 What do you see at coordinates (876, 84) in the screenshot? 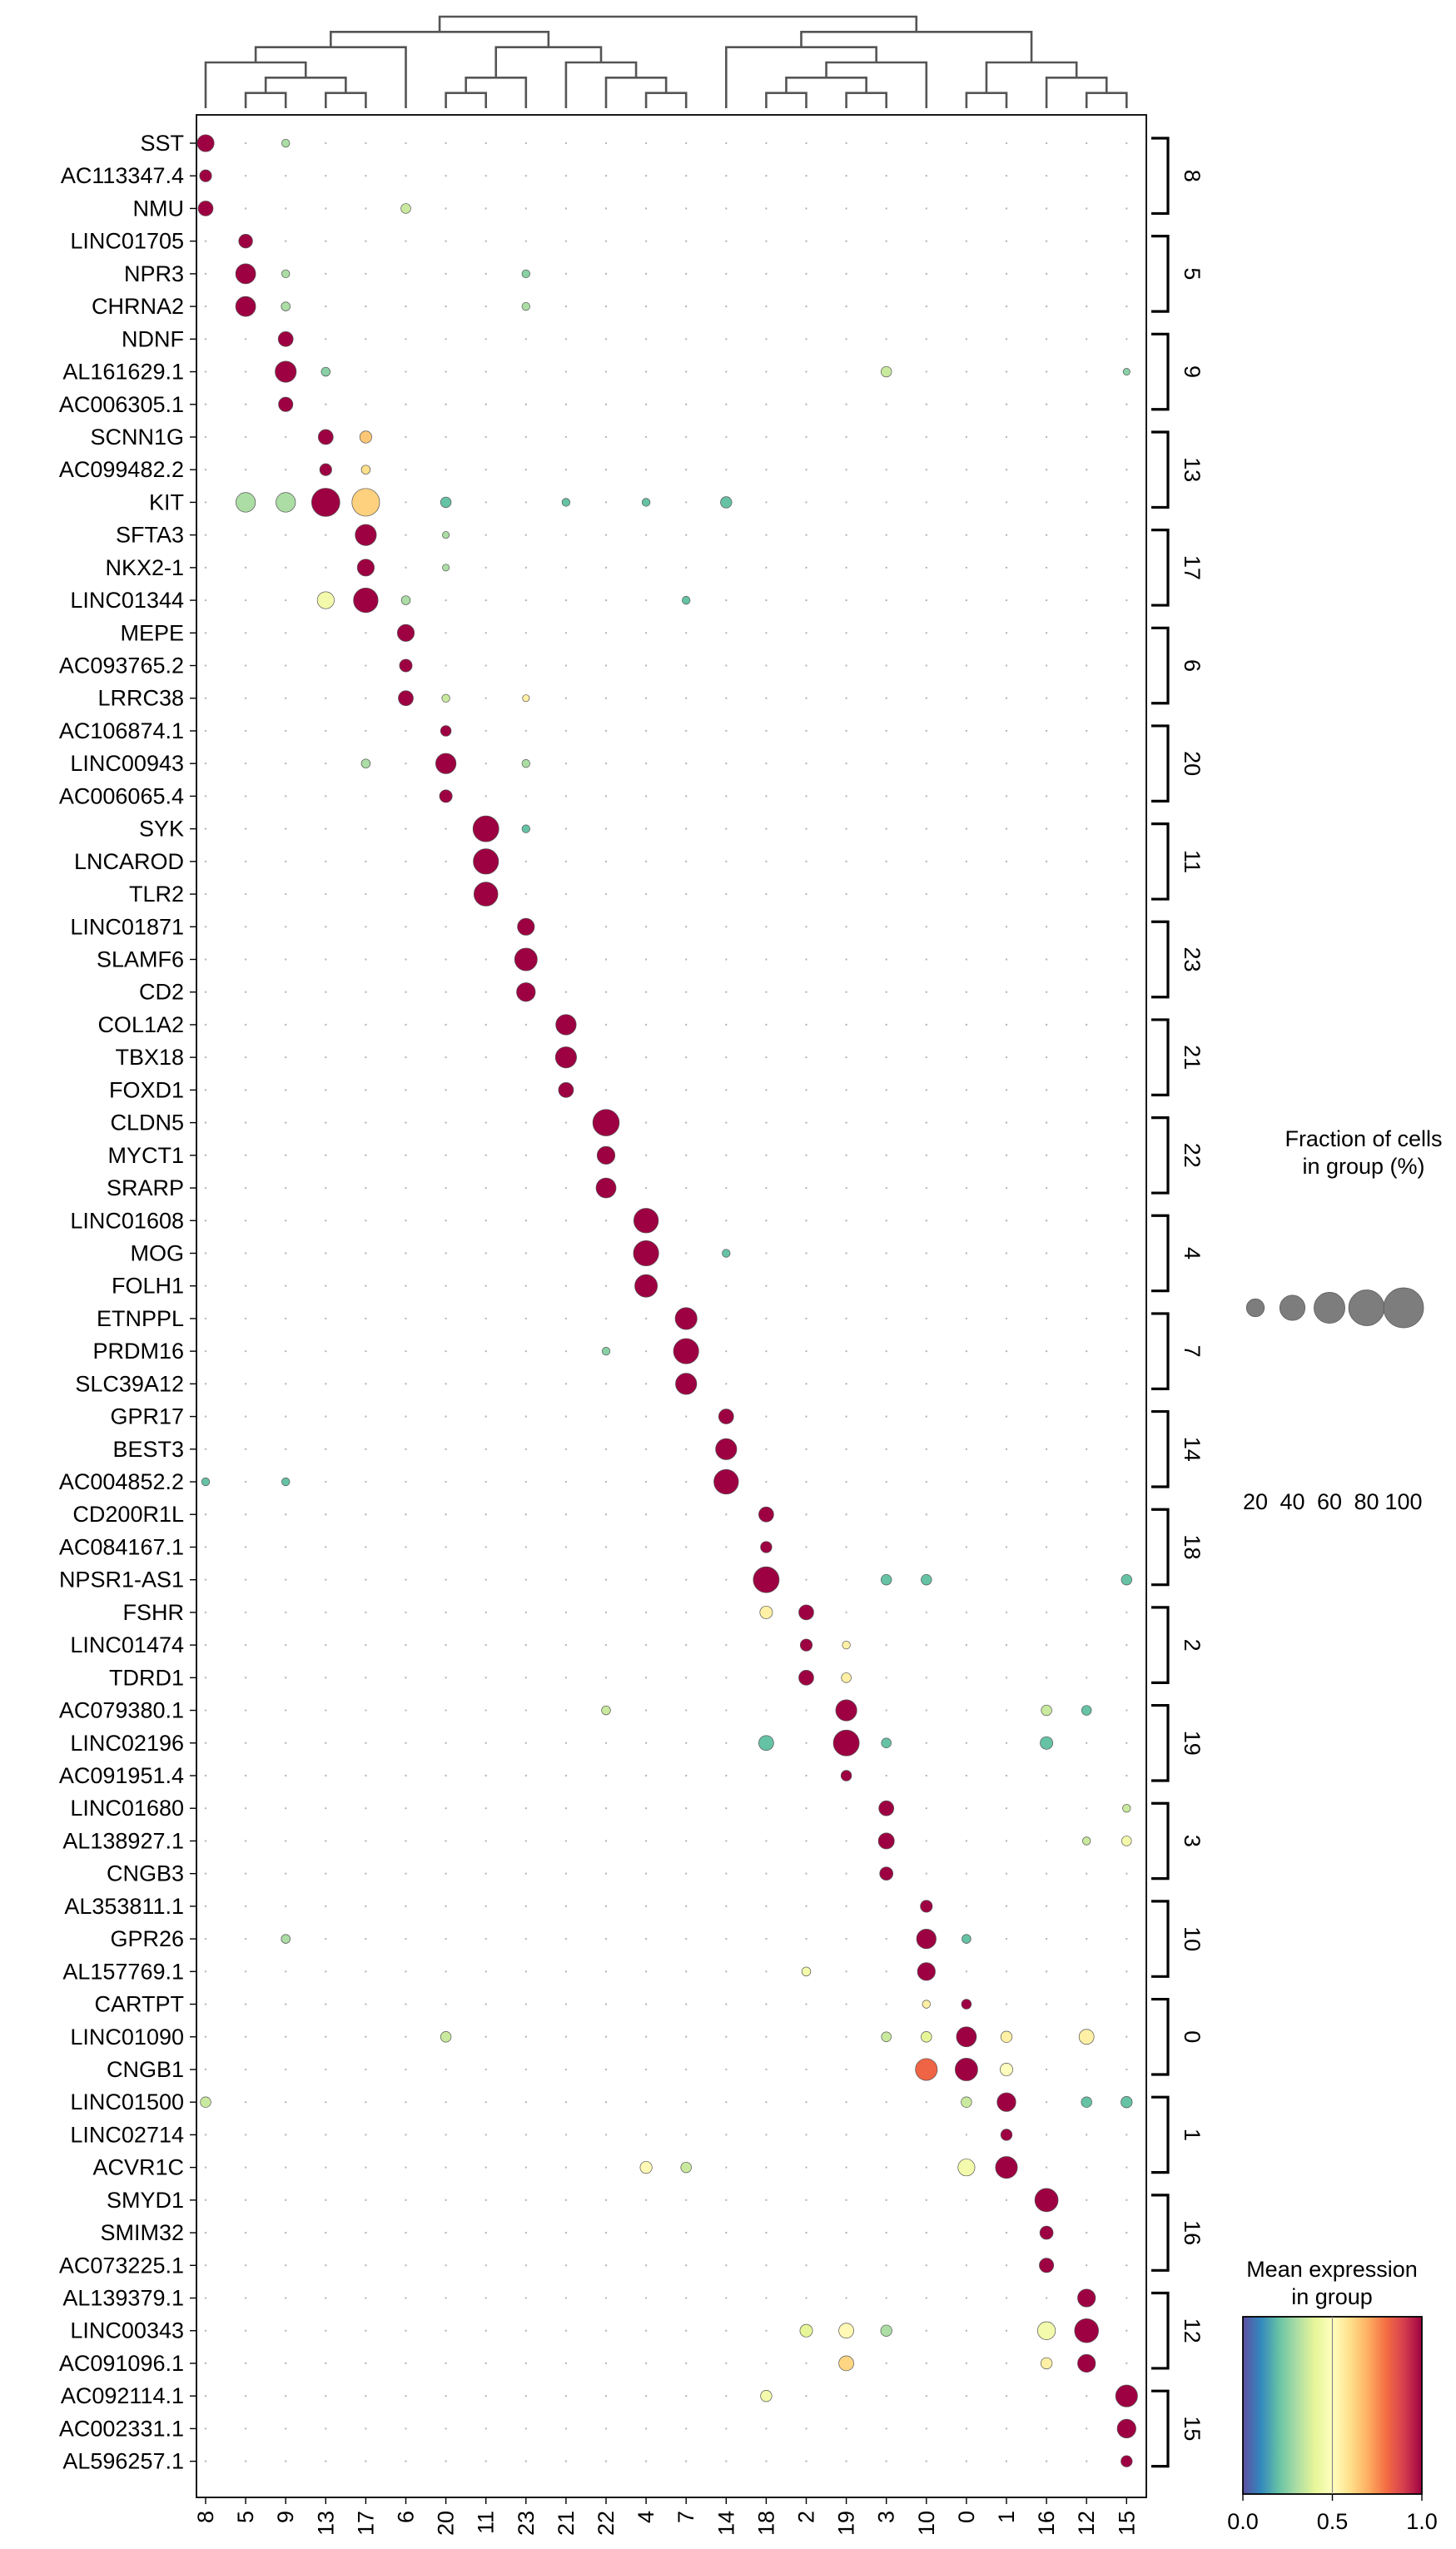
I see `dendrogram-link` at bounding box center [876, 84].